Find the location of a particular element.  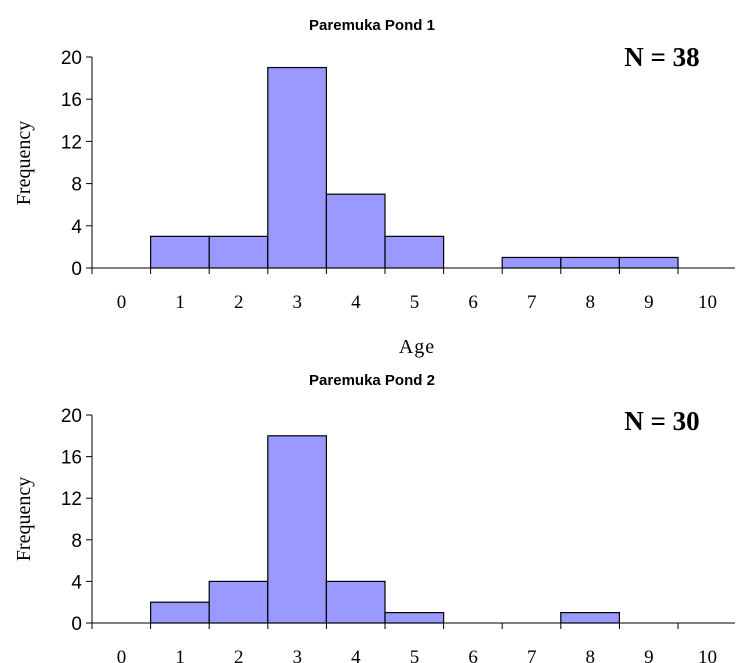

chart-1-y-axis-label: Frequency is located at coordinates (24, 163).